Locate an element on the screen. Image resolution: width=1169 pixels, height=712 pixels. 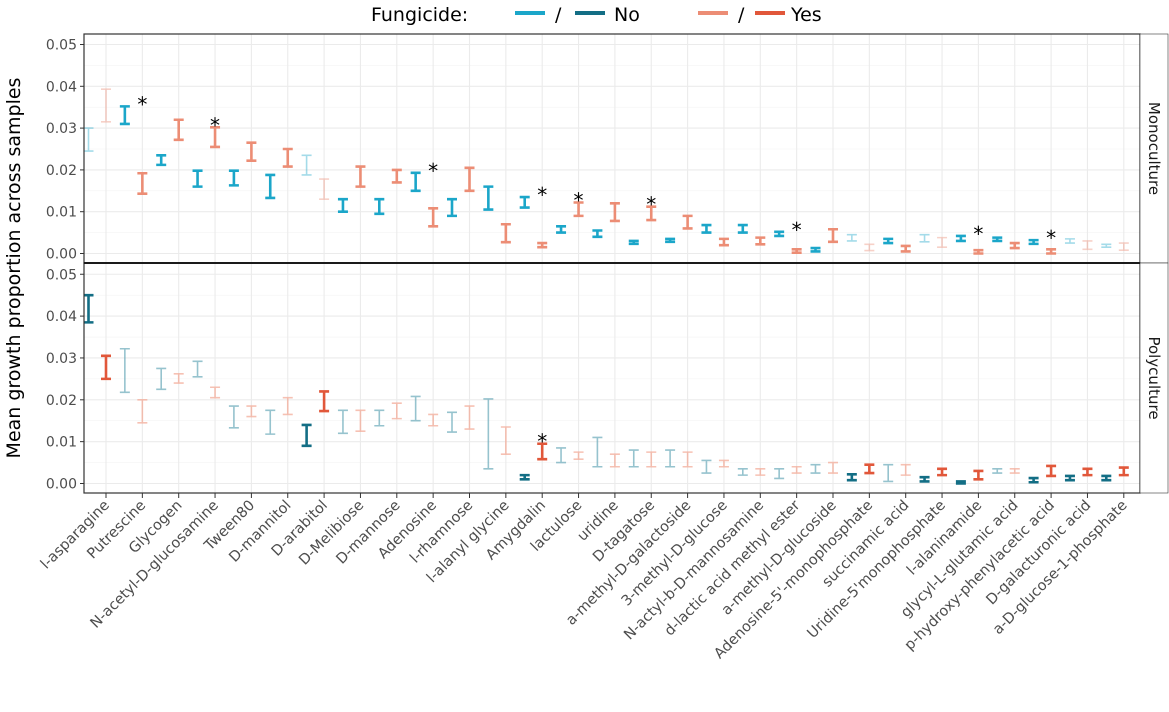
legend-no-light-key is located at coordinates (530, 13).